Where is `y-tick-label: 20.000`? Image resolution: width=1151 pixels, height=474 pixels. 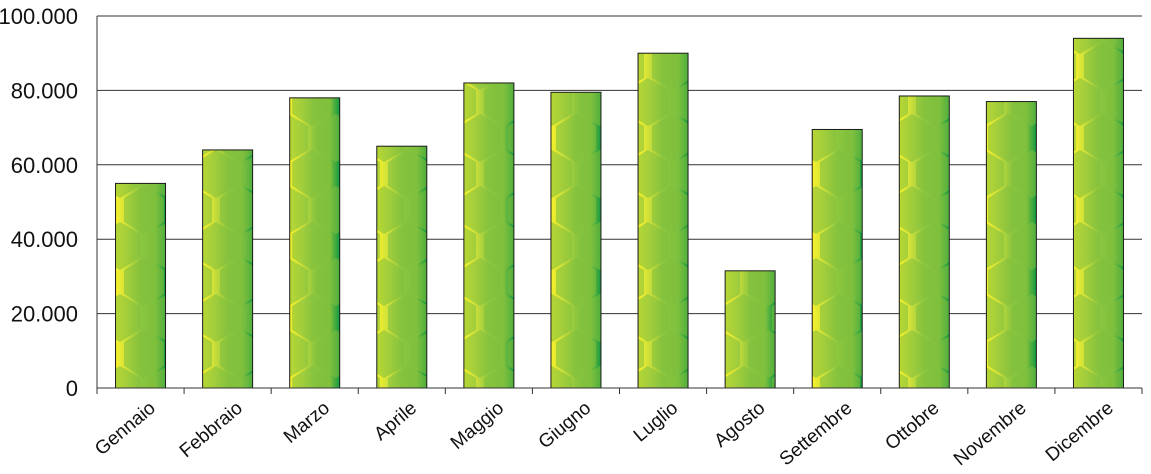
y-tick-label: 20.000 is located at coordinates (44, 314).